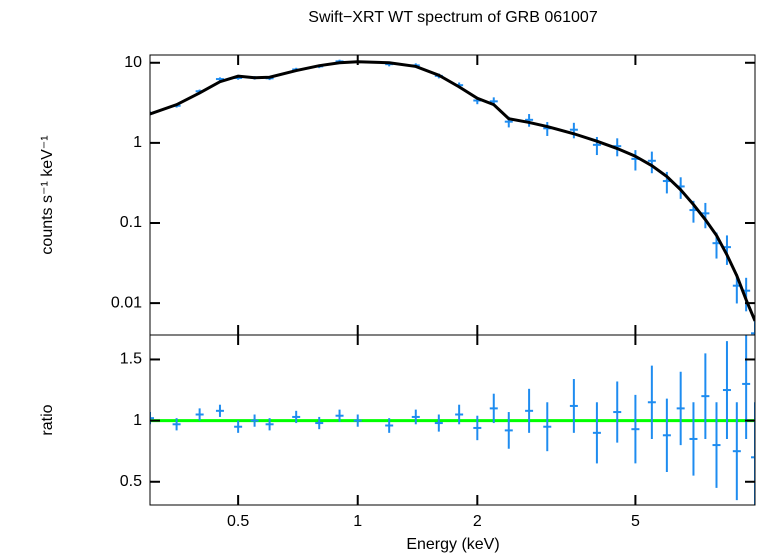 This screenshot has width=758, height=556. Describe the element at coordinates (47, 194) in the screenshot. I see `y-axis-label: counts s⁻¹ keV⁻¹` at that location.